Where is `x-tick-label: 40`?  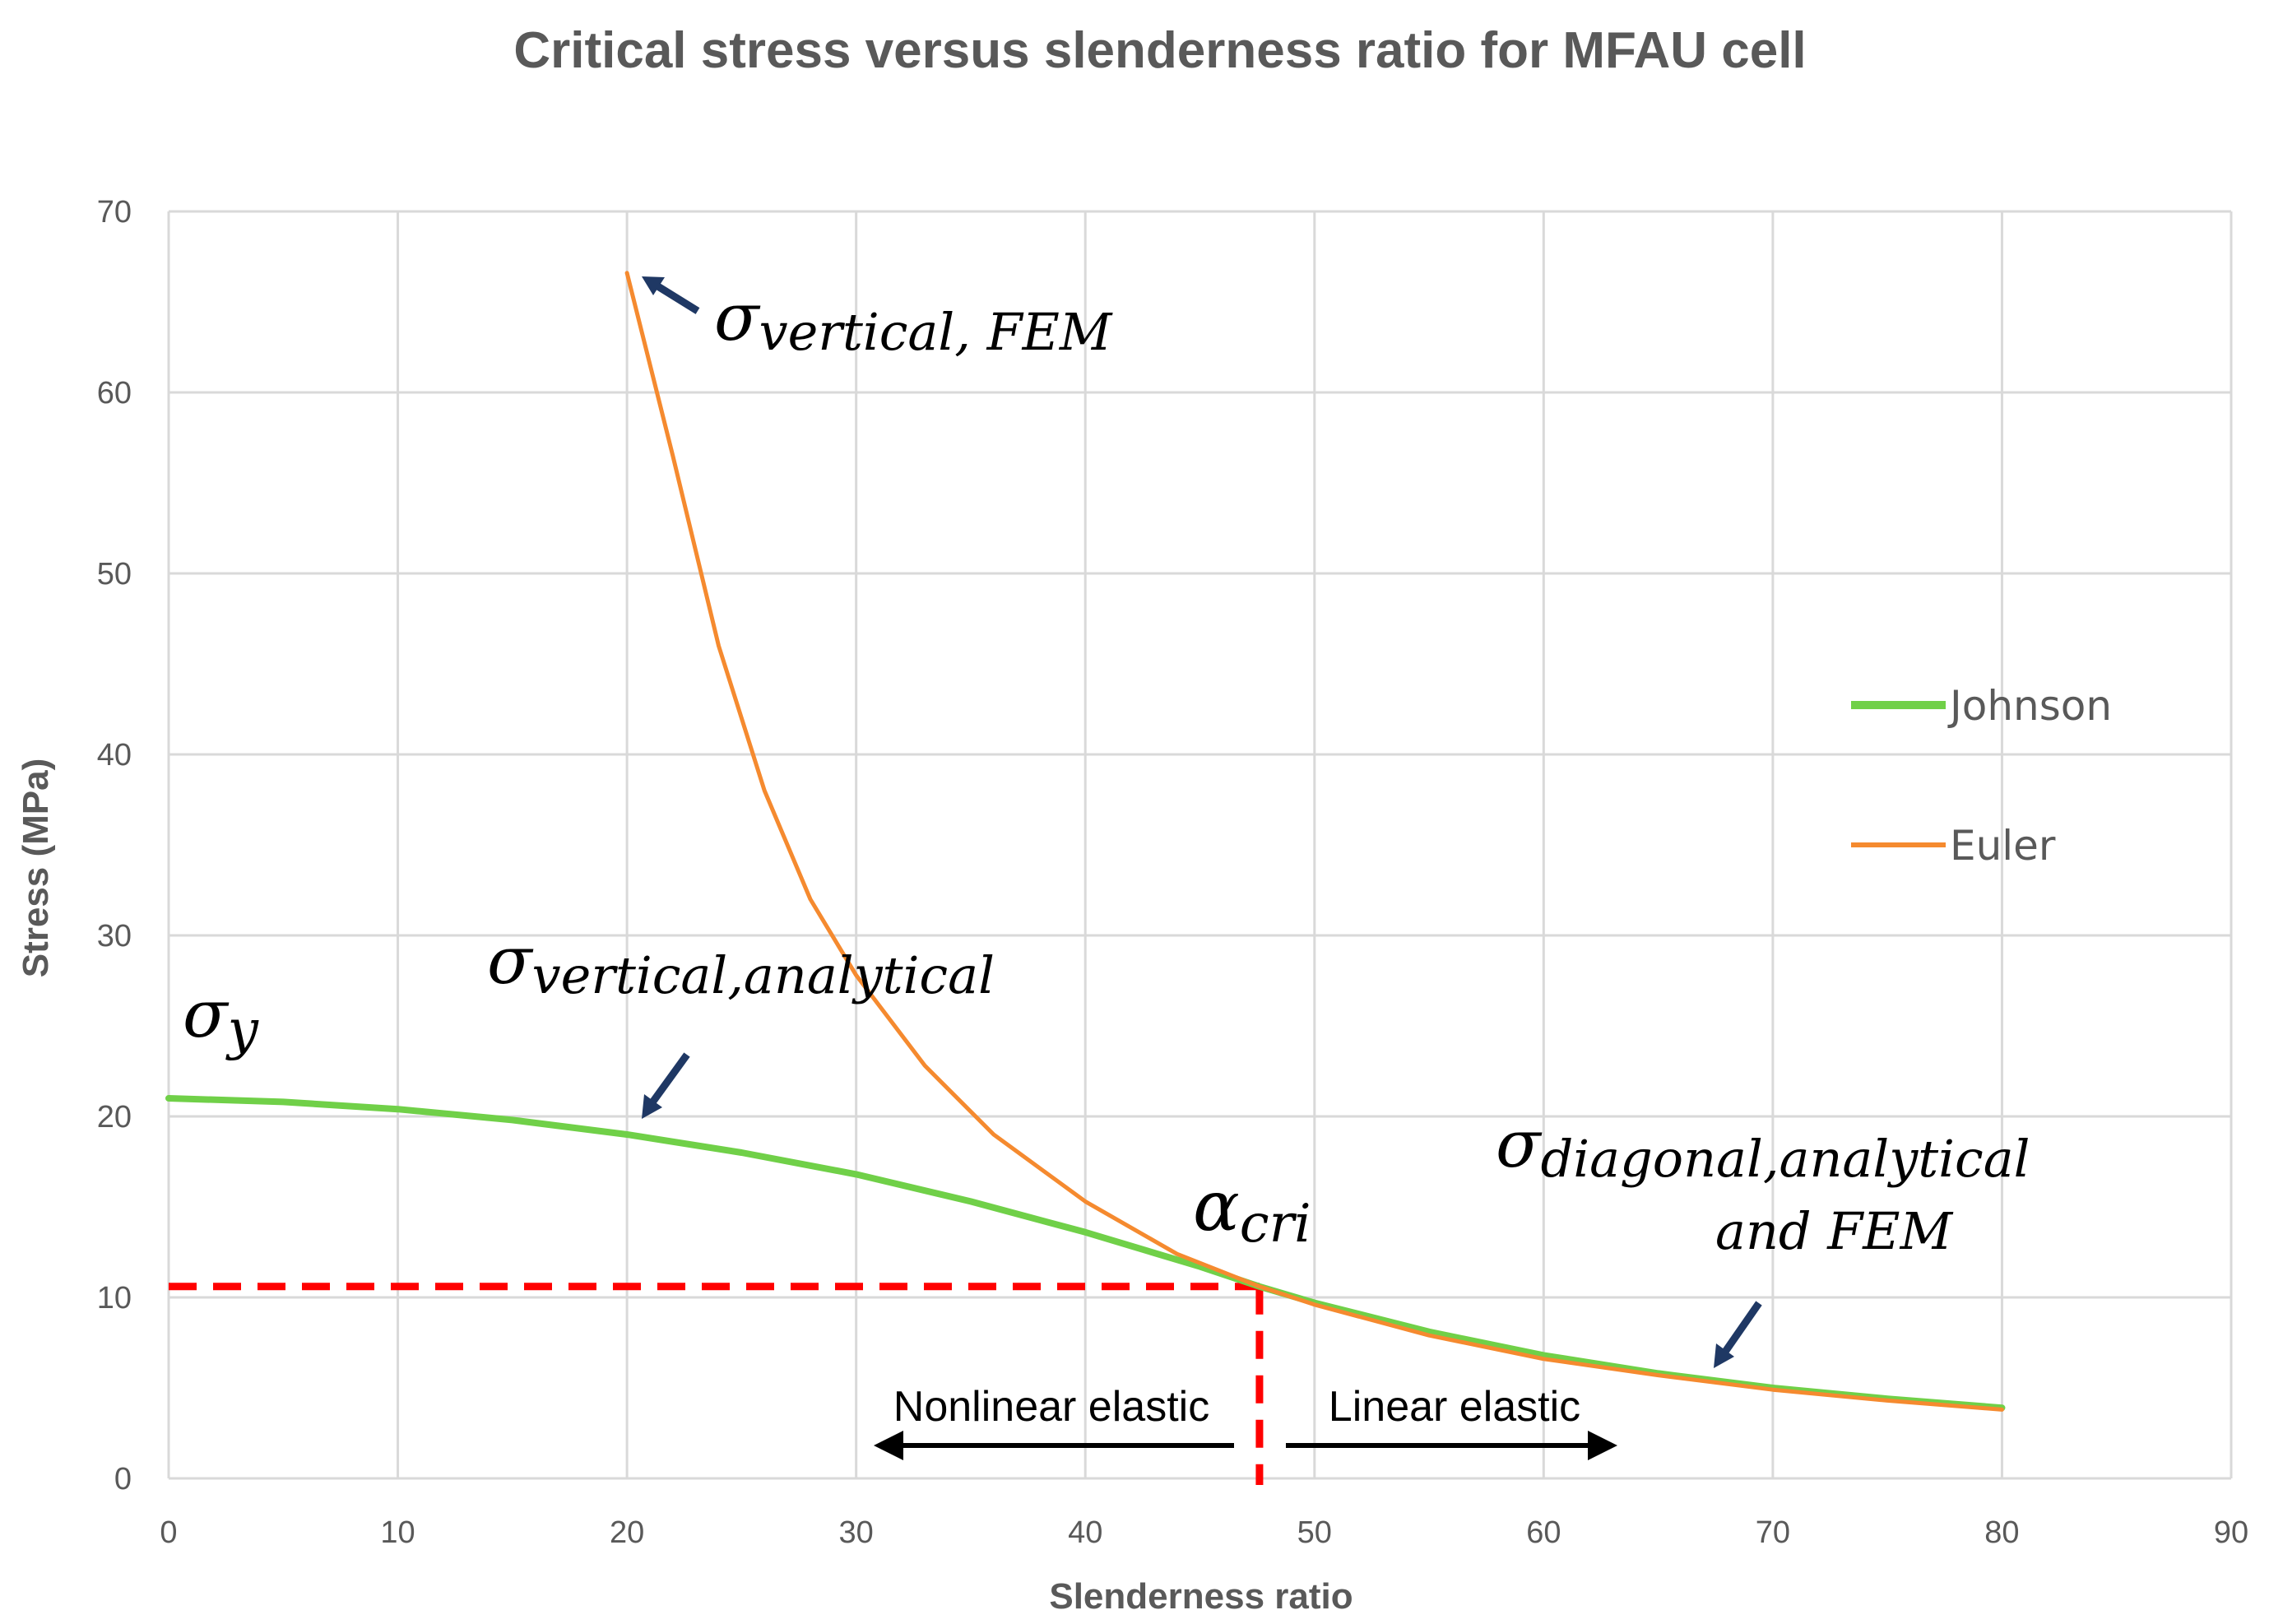
x-tick-label: 40 is located at coordinates (1085, 1532).